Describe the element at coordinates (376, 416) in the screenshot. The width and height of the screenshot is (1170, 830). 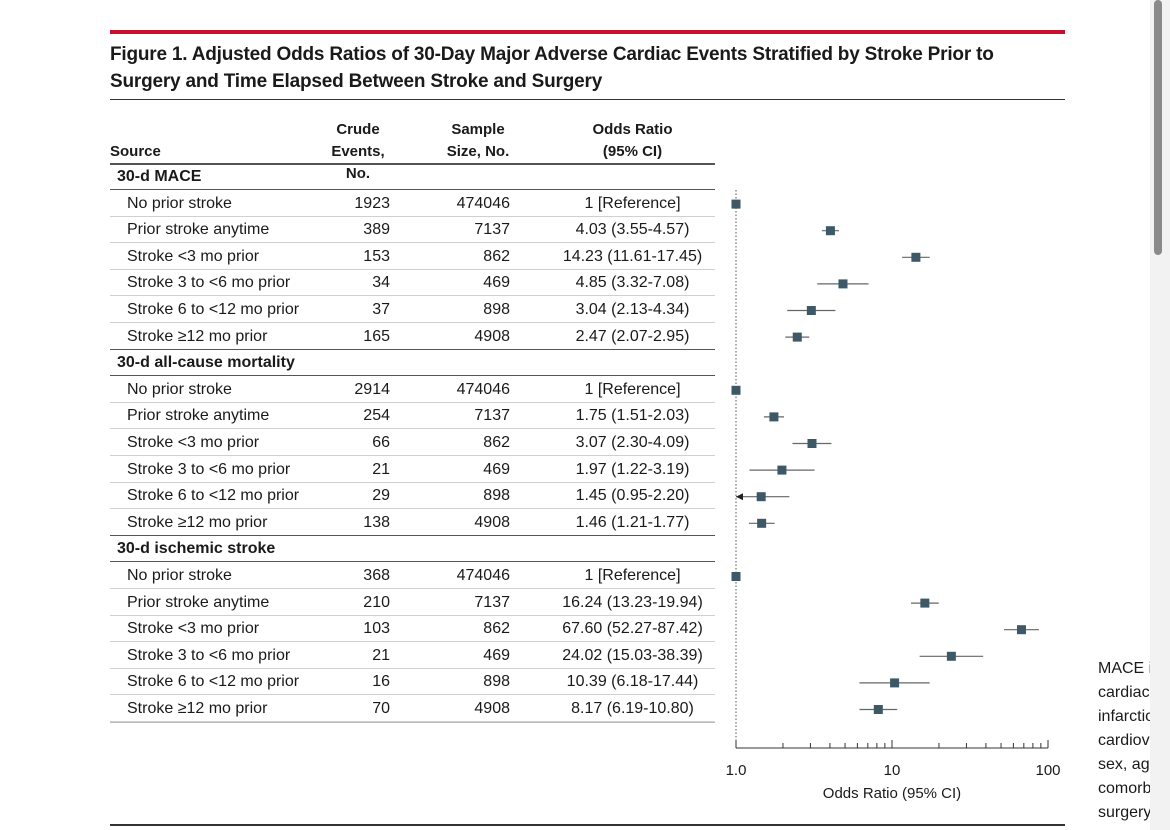
I see `row-events: 254` at that location.